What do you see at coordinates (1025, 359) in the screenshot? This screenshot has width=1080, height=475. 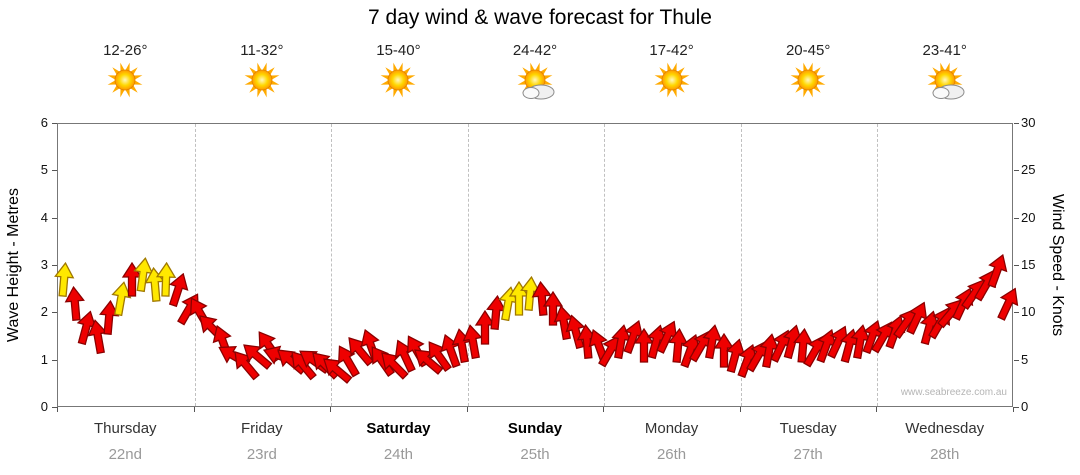 I see `right-axis-tick-label: 5` at bounding box center [1025, 359].